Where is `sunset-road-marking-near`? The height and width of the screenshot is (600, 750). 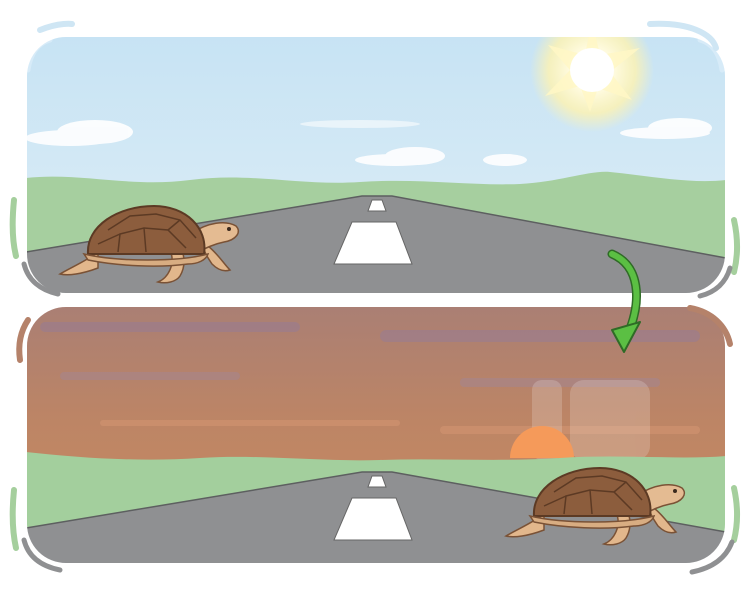 sunset-road-marking-near is located at coordinates (373, 519).